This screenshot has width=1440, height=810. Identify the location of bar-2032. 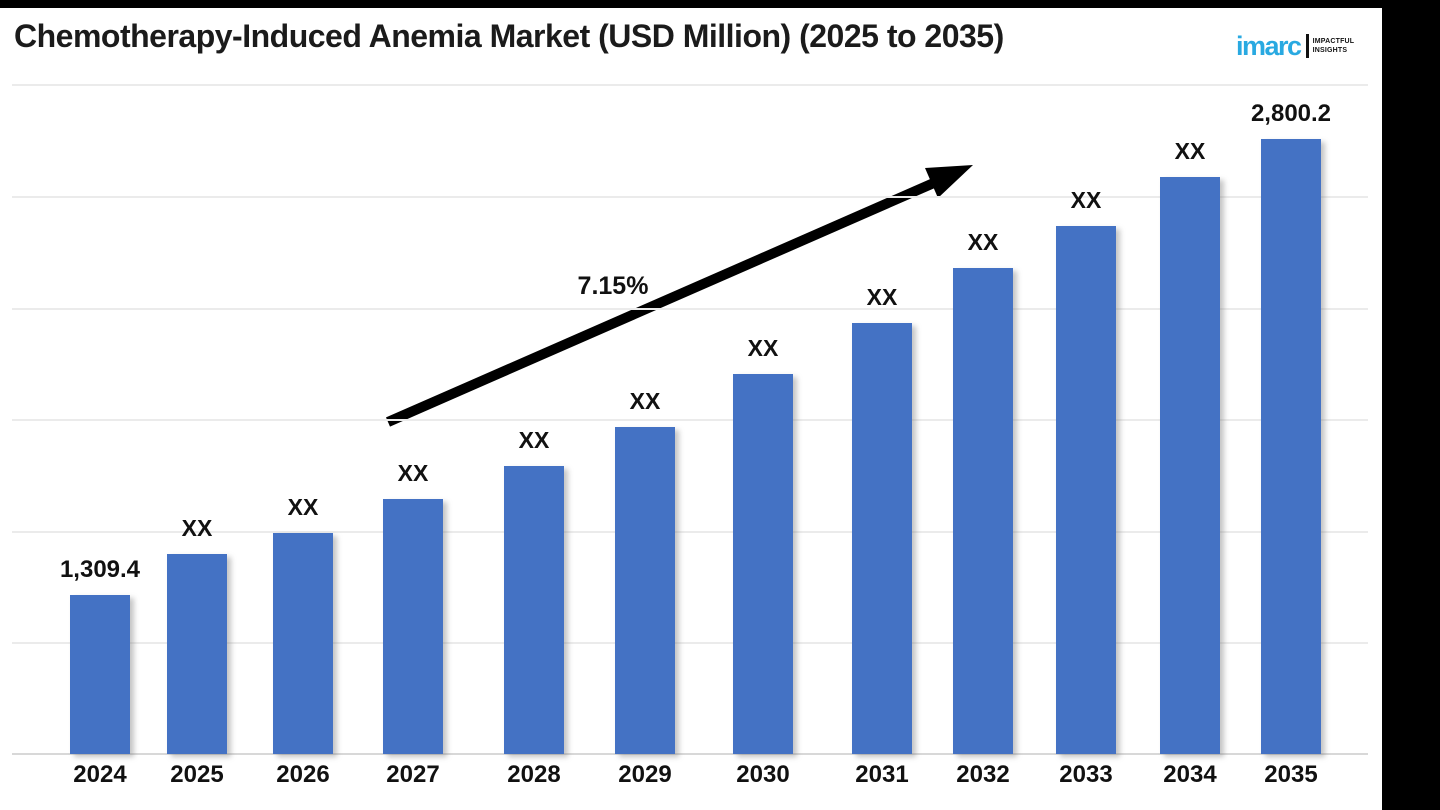
(983, 511).